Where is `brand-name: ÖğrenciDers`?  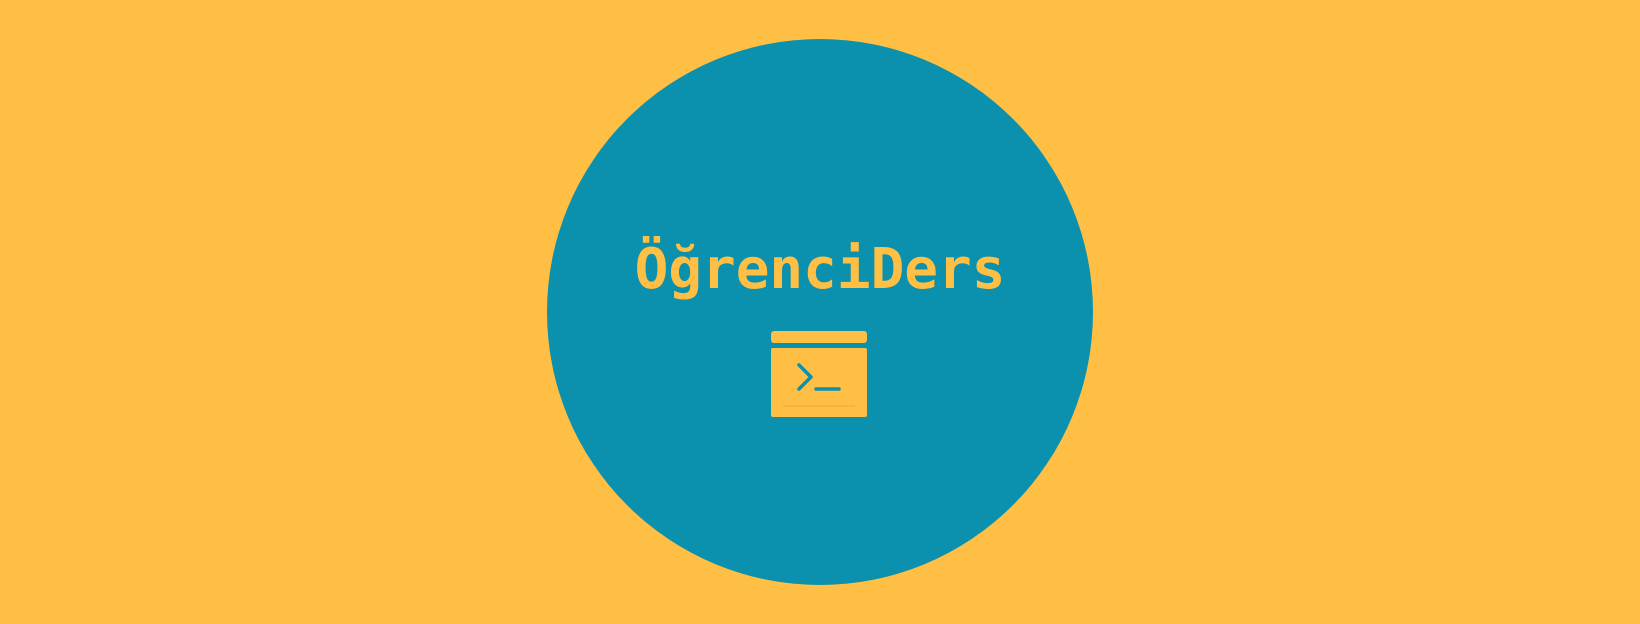
brand-name: ÖğrenciDers is located at coordinates (820, 269).